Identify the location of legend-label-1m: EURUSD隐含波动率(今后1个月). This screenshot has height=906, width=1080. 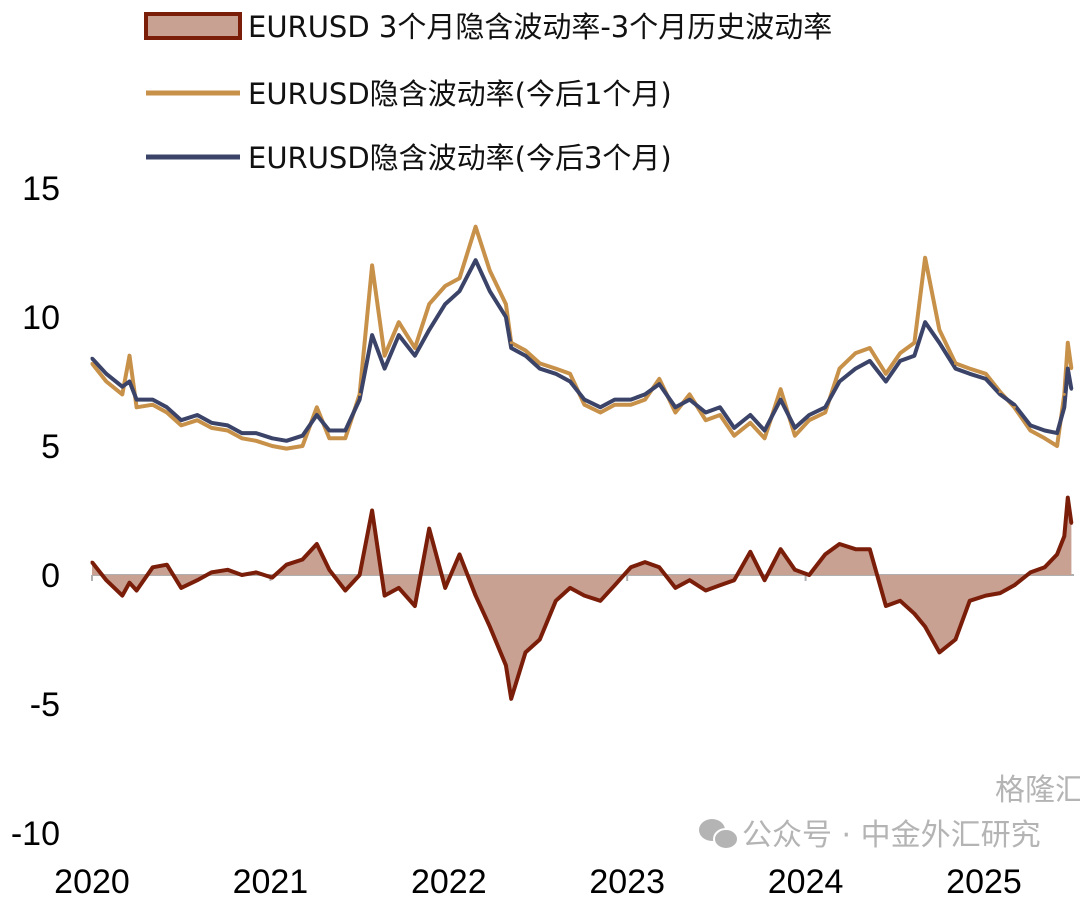
(460, 94).